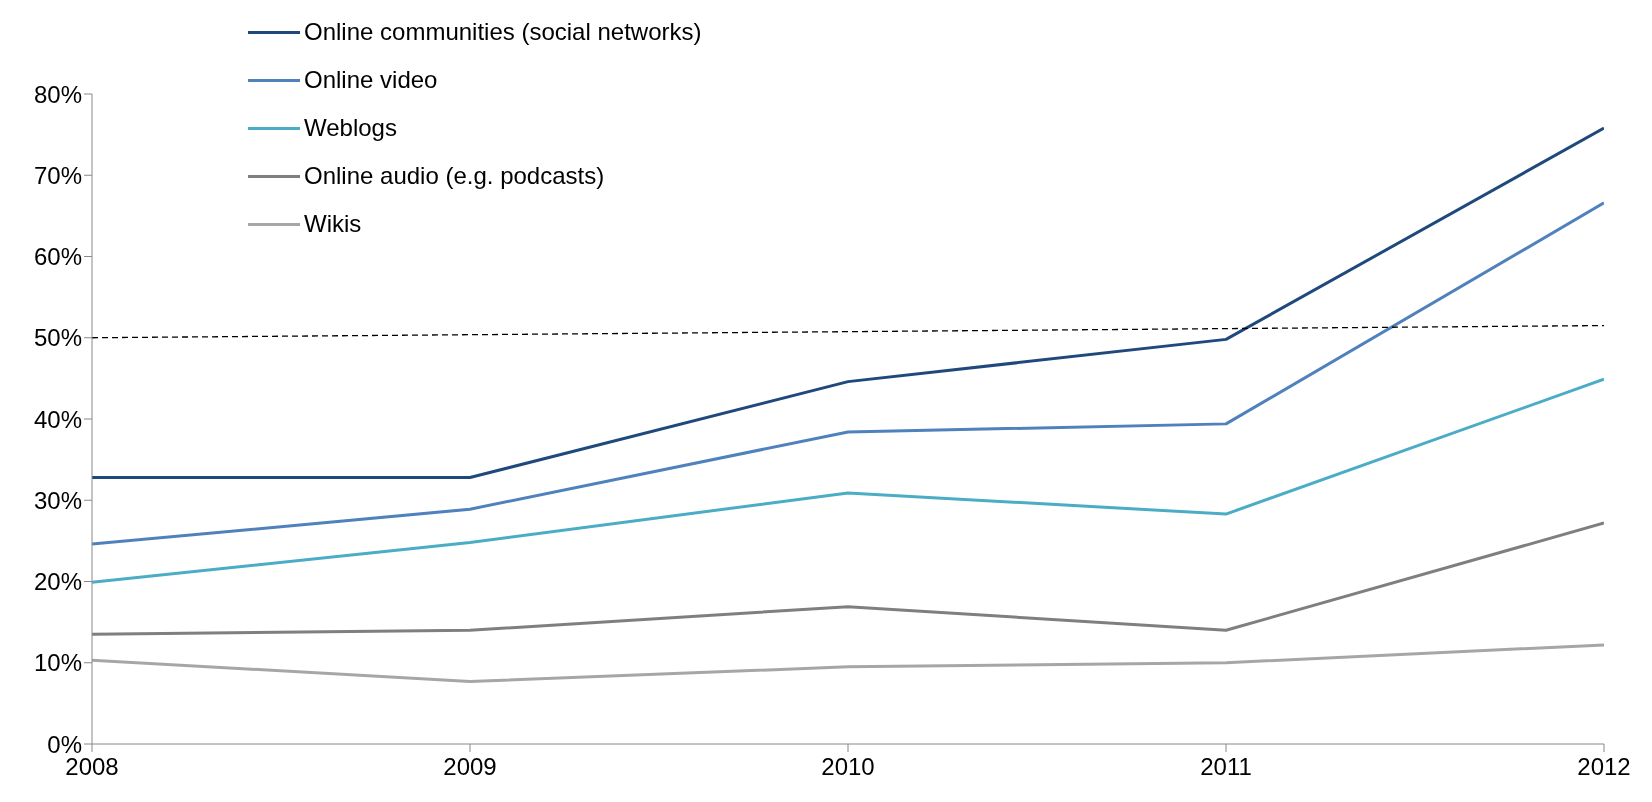 This screenshot has height=802, width=1652. What do you see at coordinates (57, 419) in the screenshot?
I see `y-tick-label: 40%` at bounding box center [57, 419].